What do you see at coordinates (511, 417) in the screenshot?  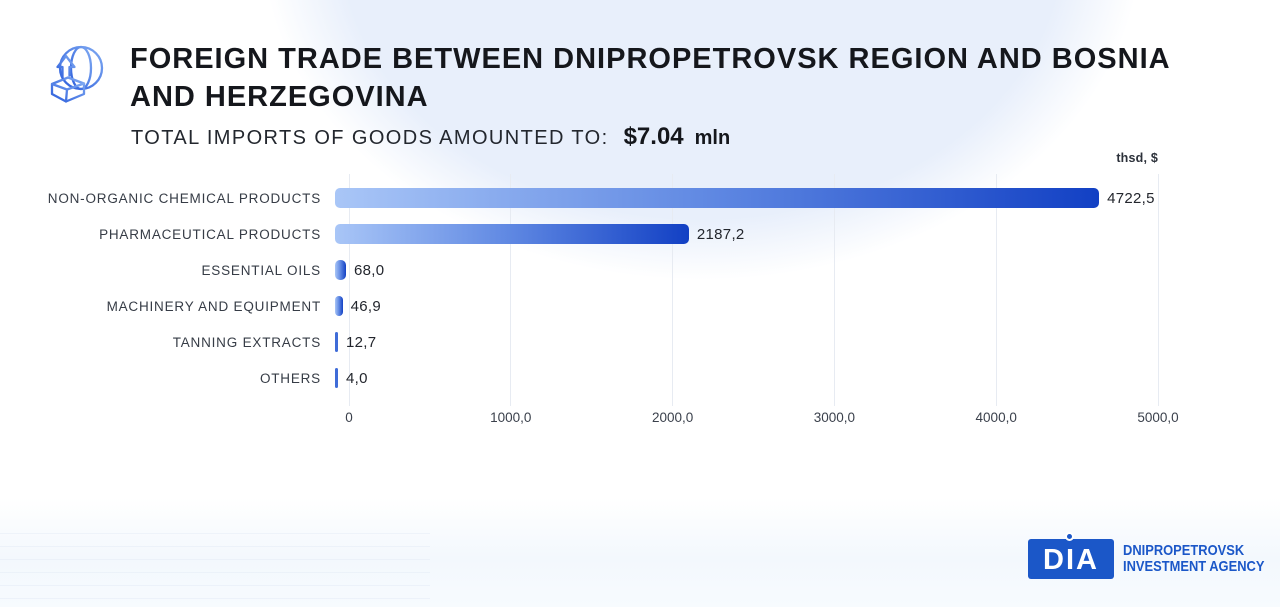 I see `x-tick-label: 1000,0` at bounding box center [511, 417].